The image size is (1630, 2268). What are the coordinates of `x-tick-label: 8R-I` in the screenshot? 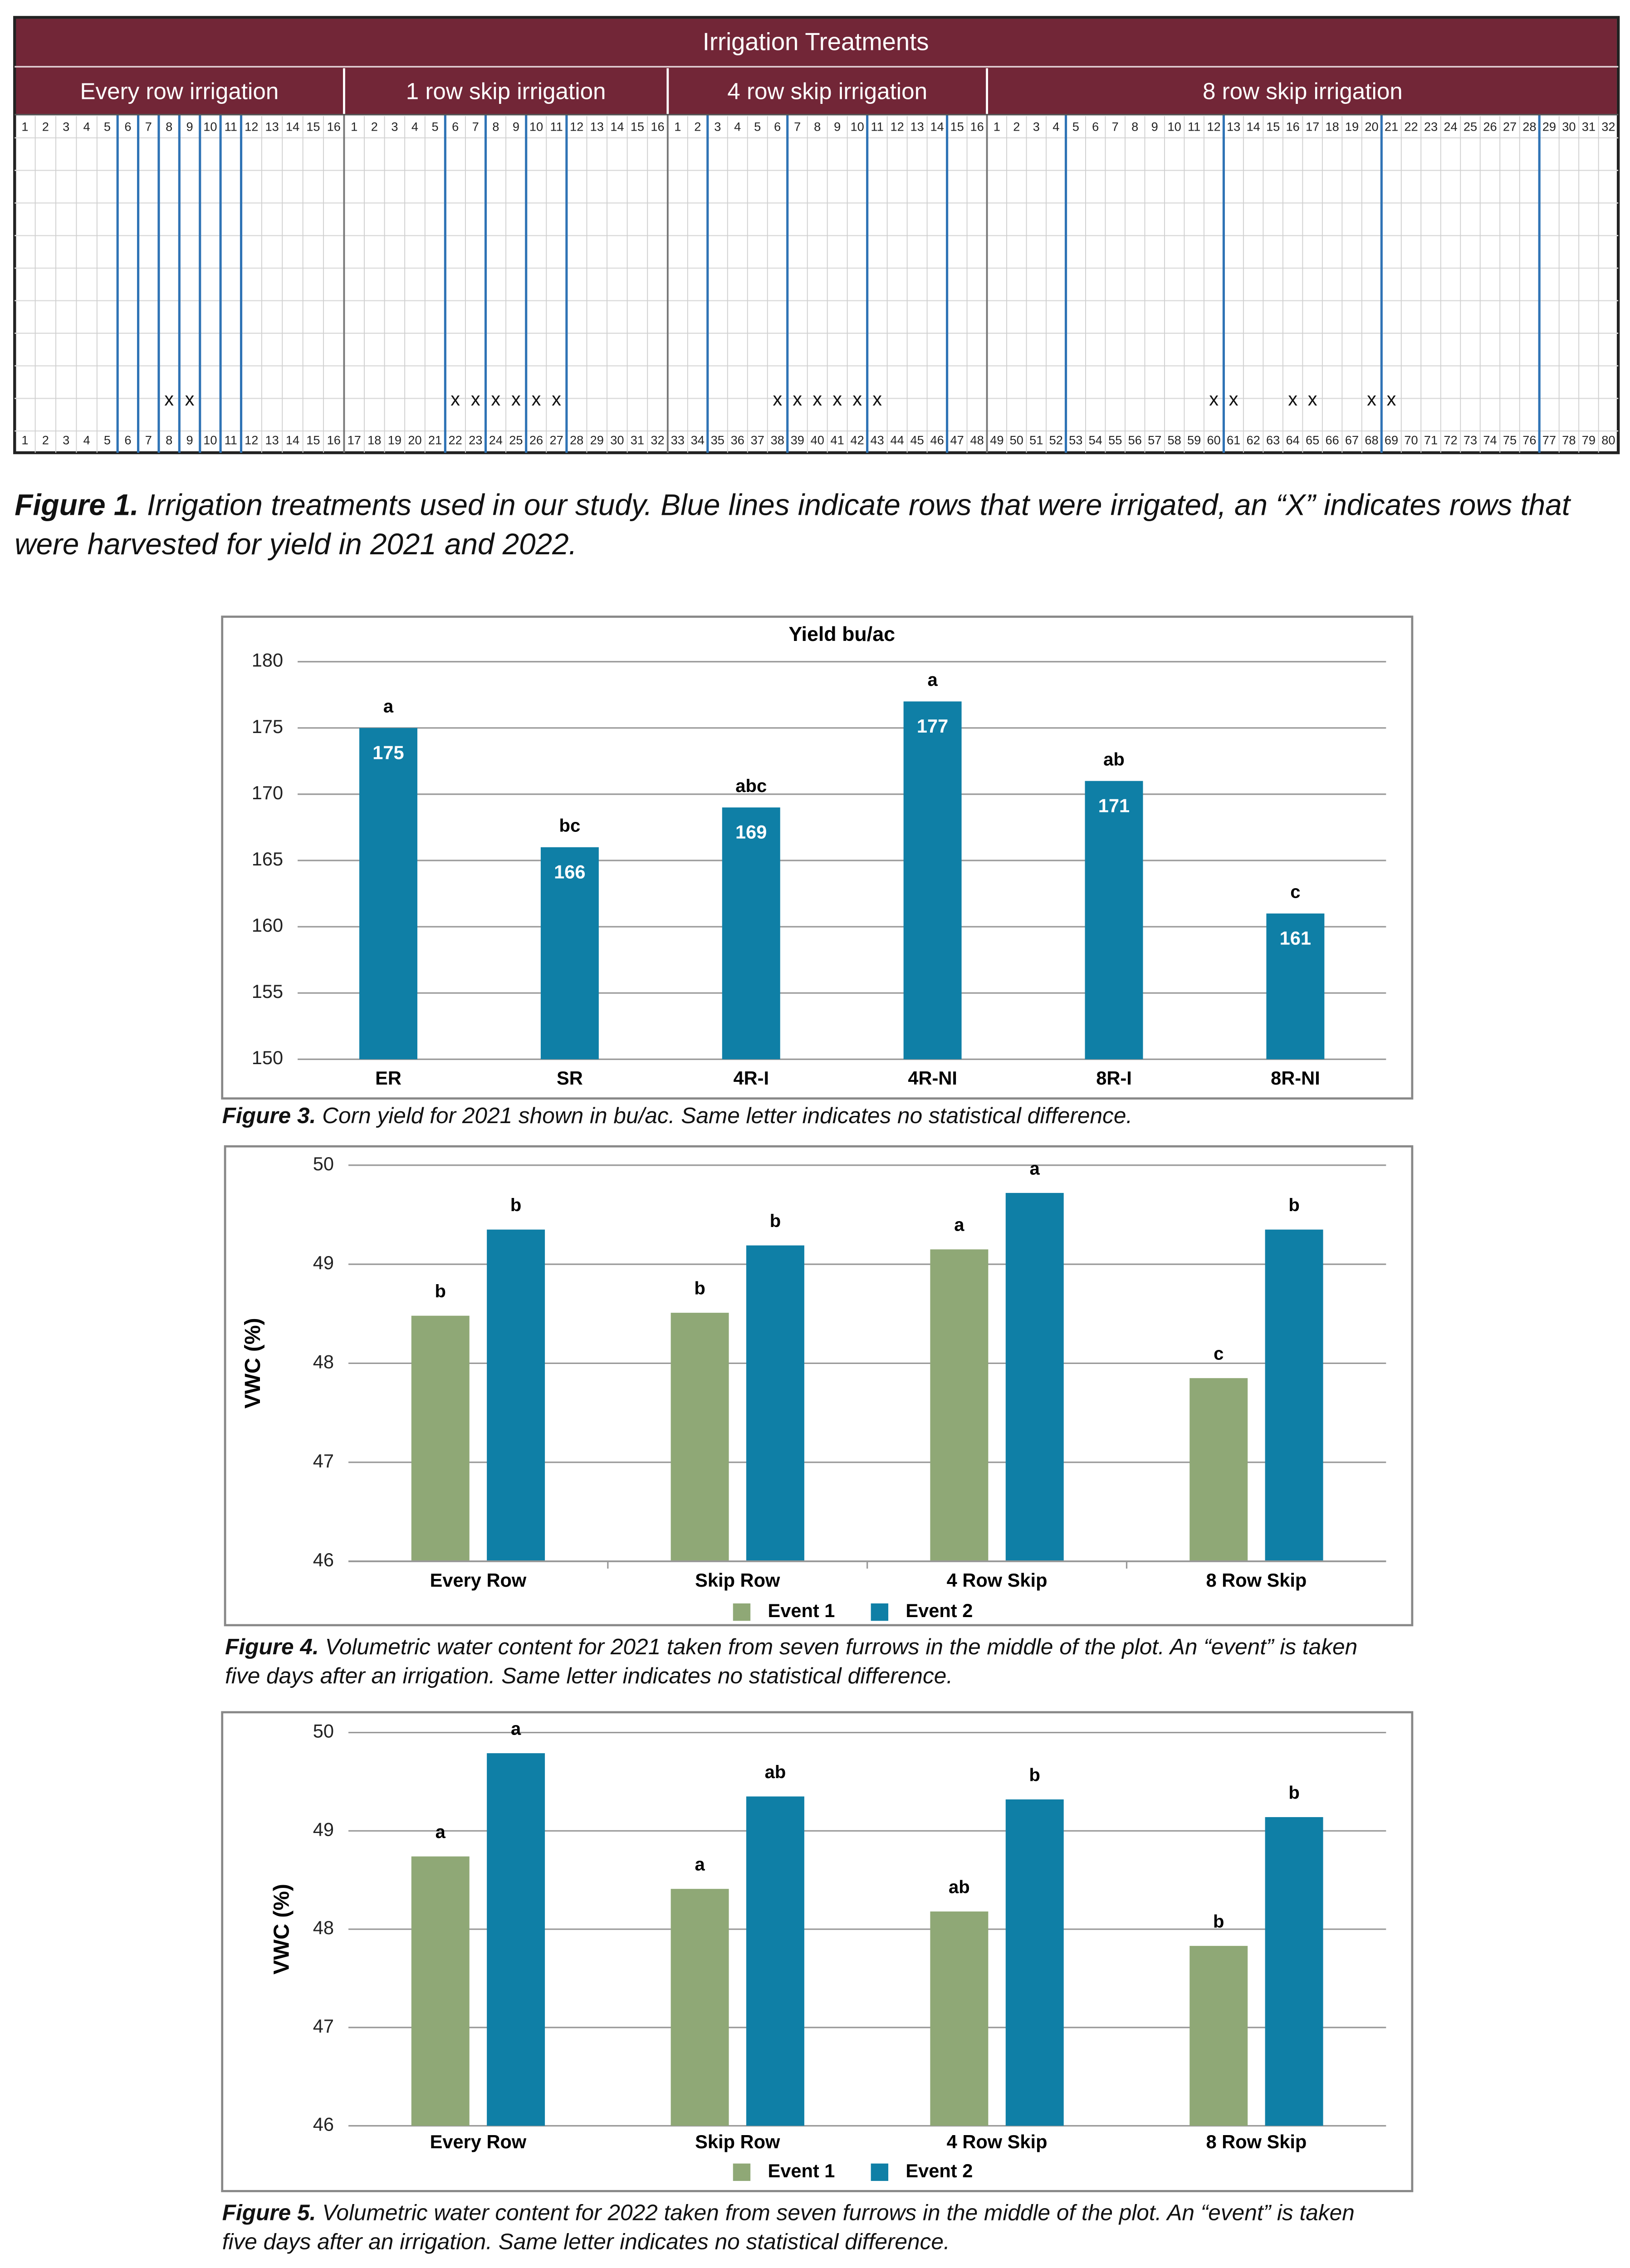 It's located at (1114, 1078).